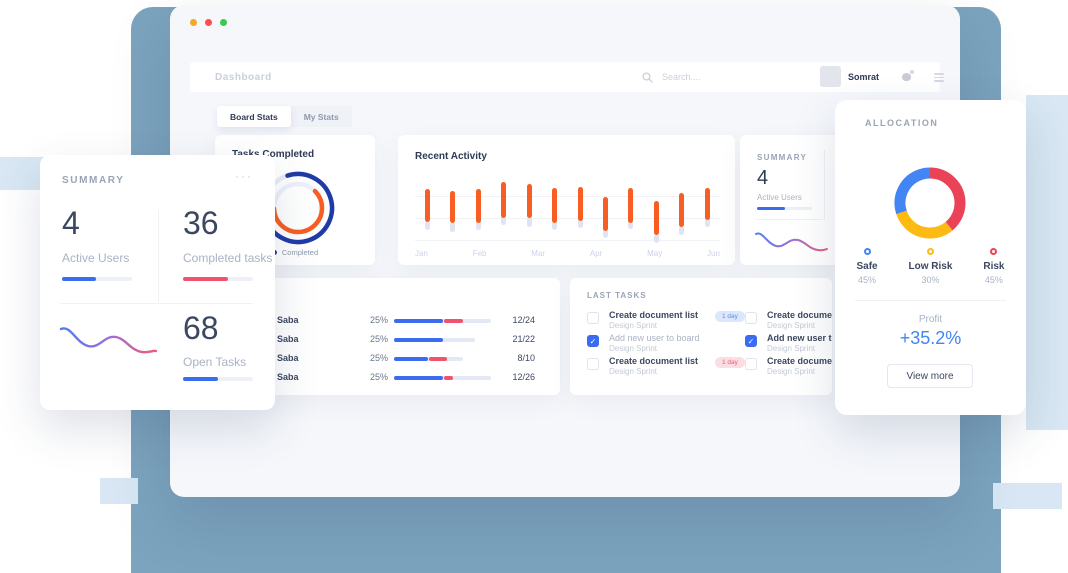  Describe the element at coordinates (830, 76) in the screenshot. I see `avatar` at that location.